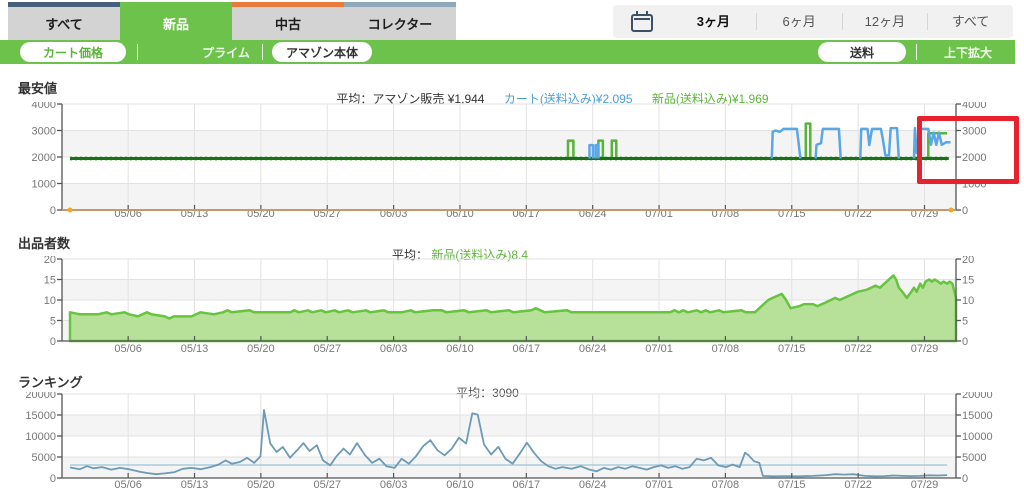  Describe the element at coordinates (967, 52) in the screenshot. I see `expand-button: 上下拡大` at that location.